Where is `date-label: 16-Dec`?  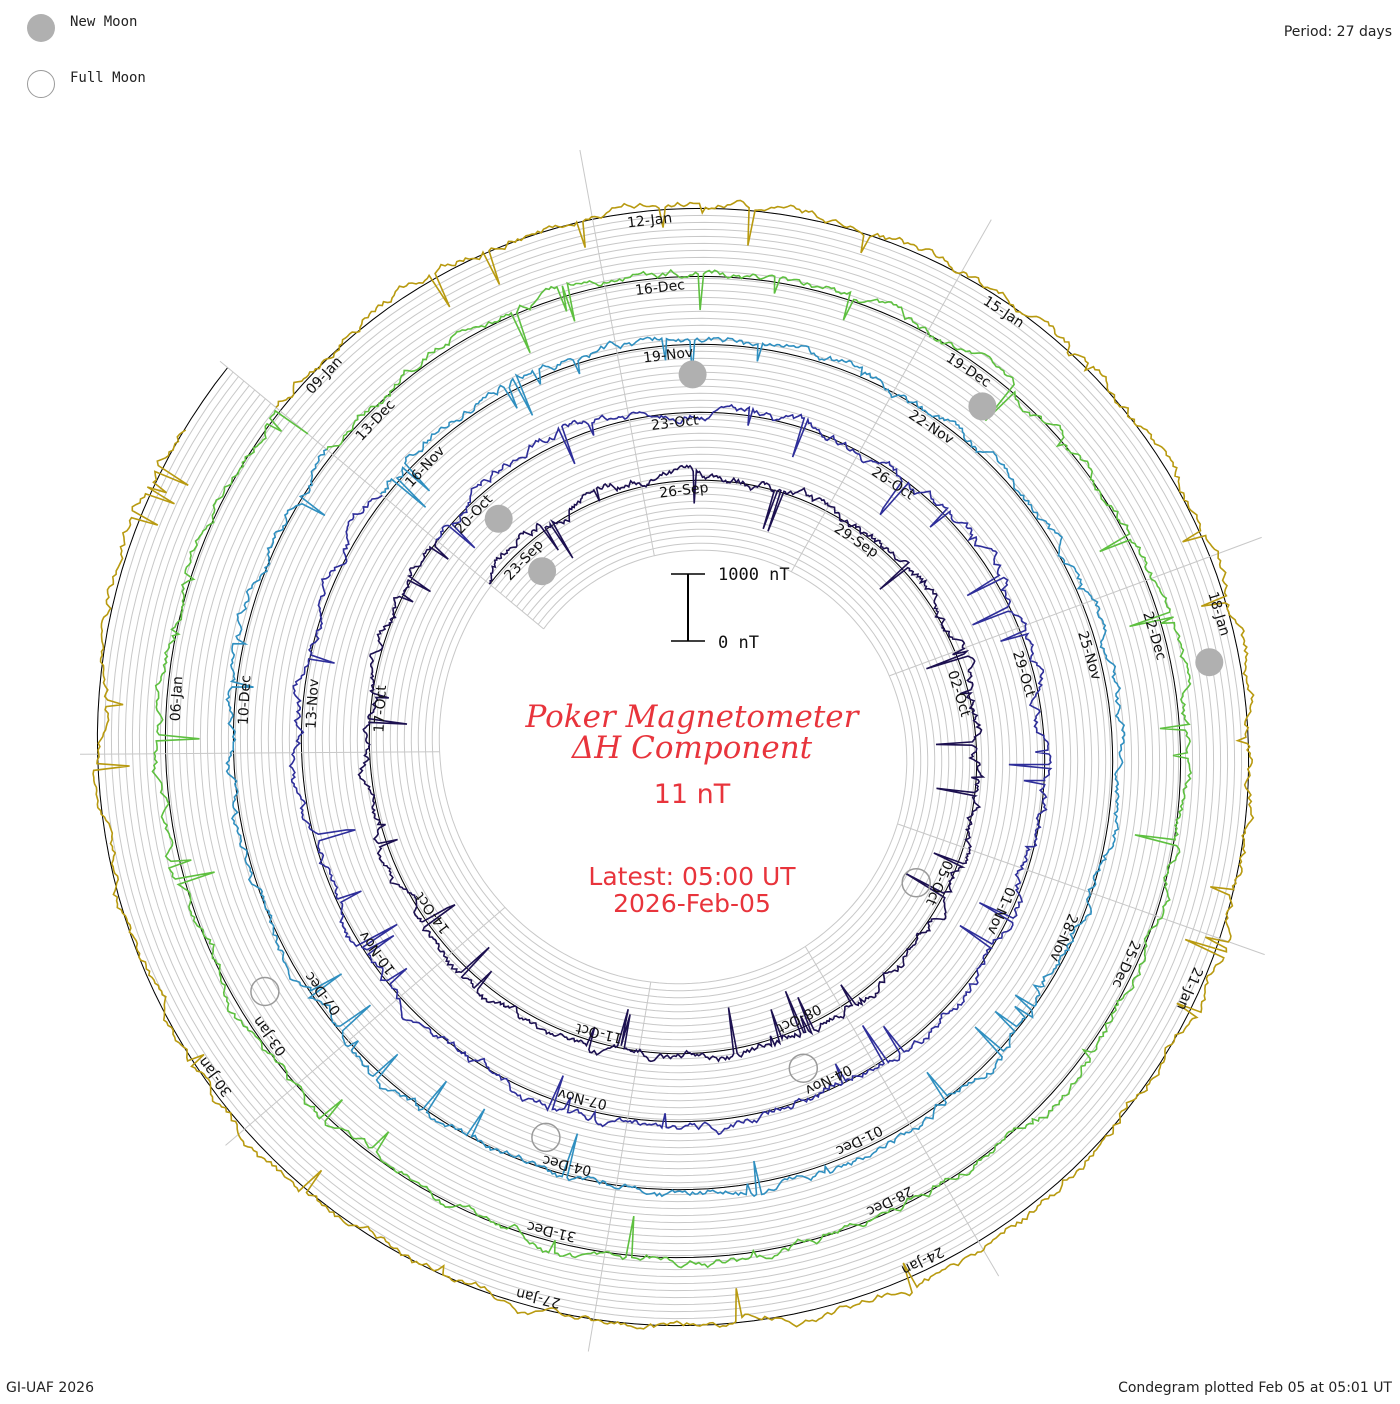
date-label: 16-Dec is located at coordinates (660, 288).